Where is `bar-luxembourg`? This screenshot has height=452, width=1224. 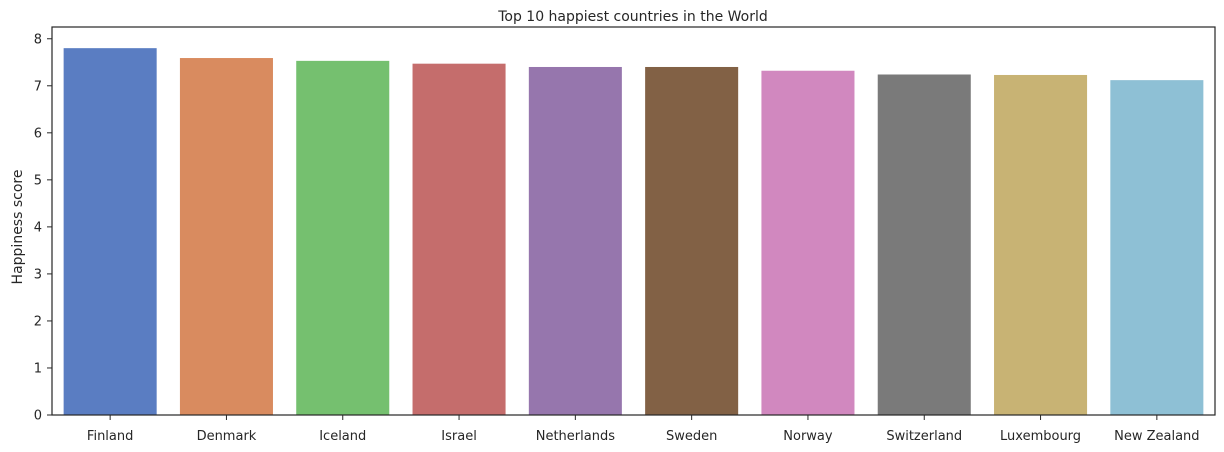
bar-luxembourg is located at coordinates (1041, 244).